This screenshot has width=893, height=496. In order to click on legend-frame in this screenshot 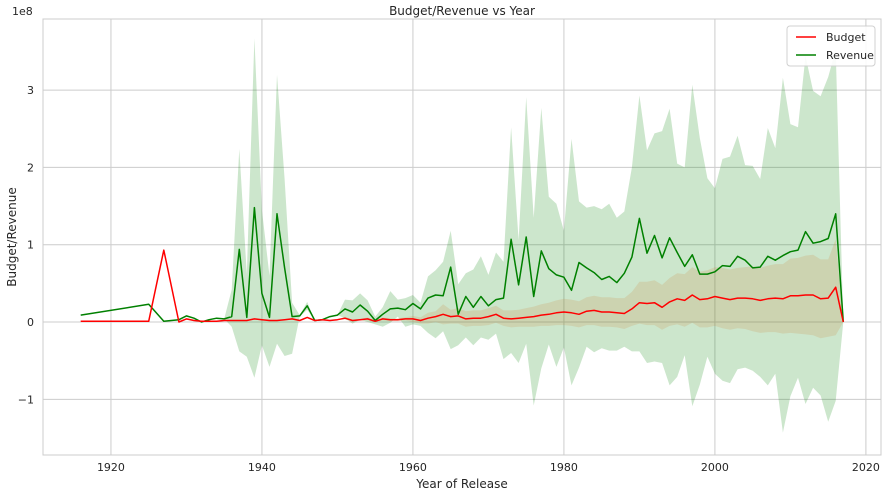, I will do `click(831, 46)`.